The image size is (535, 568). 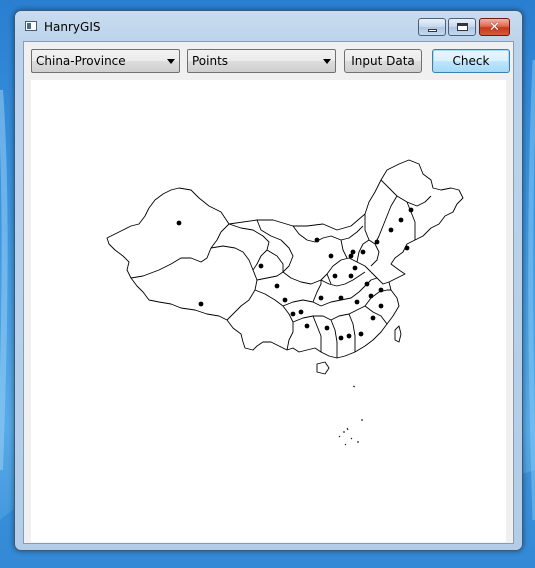 I want to click on region-select: China-Province, so click(x=105, y=61).